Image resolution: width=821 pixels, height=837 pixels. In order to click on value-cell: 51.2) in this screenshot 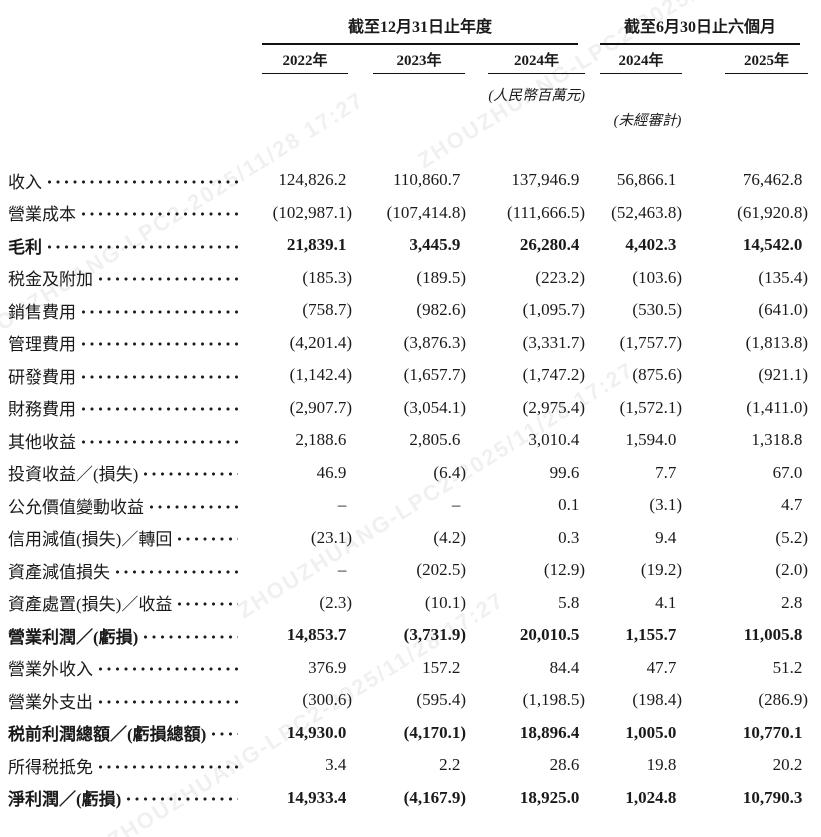, I will do `click(787, 667)`.